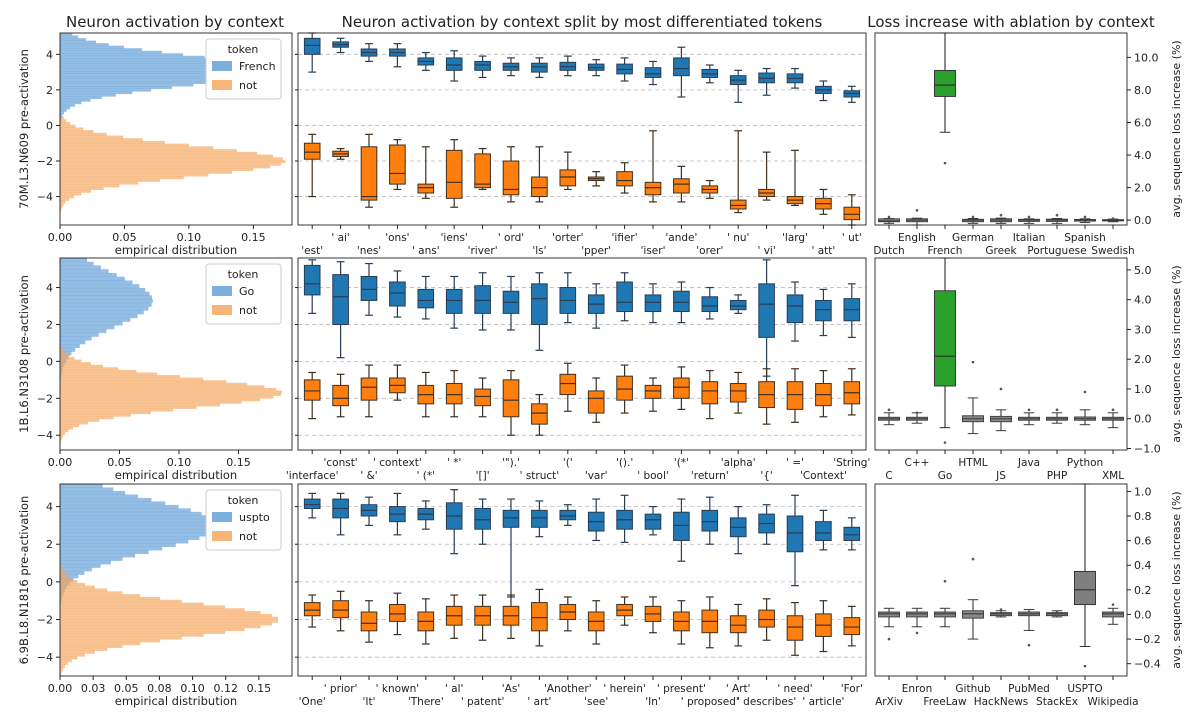 This screenshot has width=1200, height=714. I want to click on token-label: 'interface', so click(312, 476).